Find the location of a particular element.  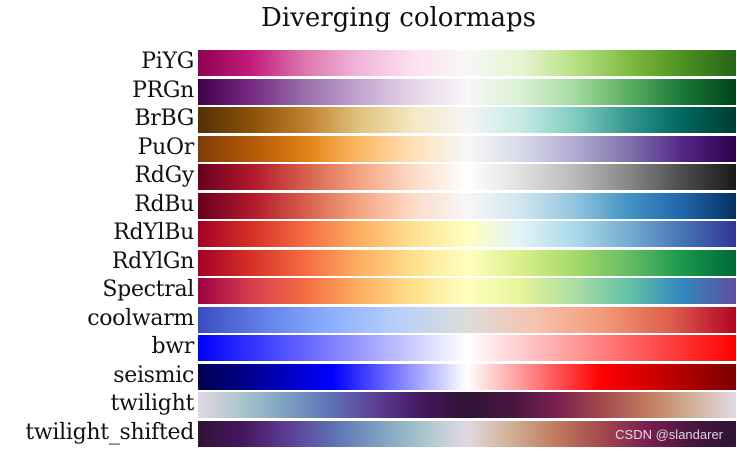

colormap-label: bwr is located at coordinates (172, 346).